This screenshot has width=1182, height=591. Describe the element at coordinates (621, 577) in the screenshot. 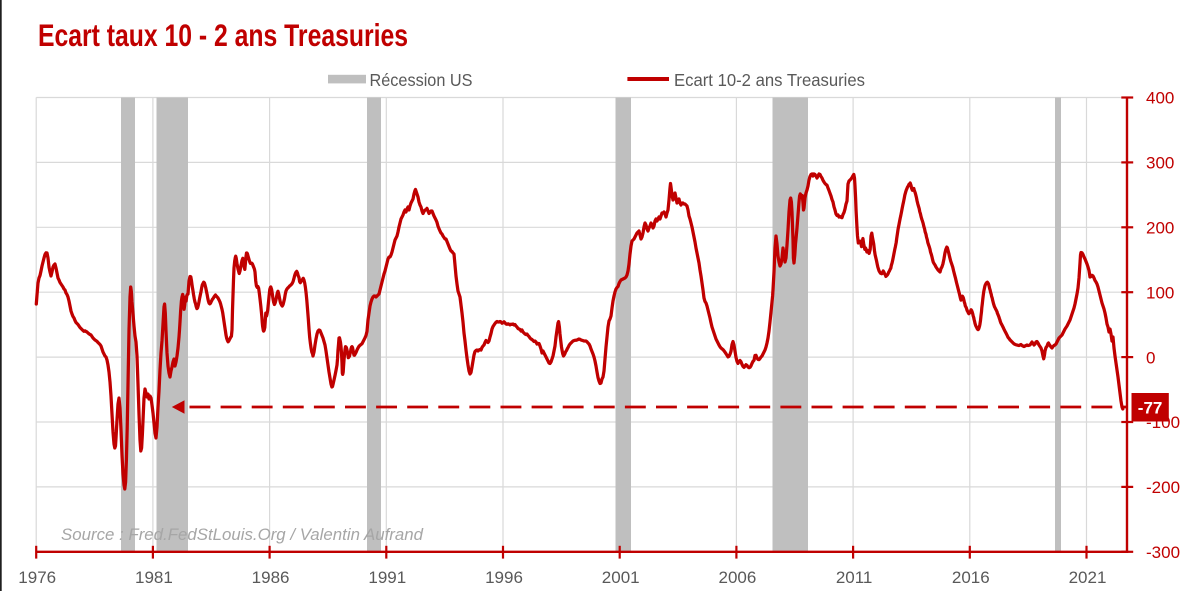

I see `svg-text: 2001` at that location.